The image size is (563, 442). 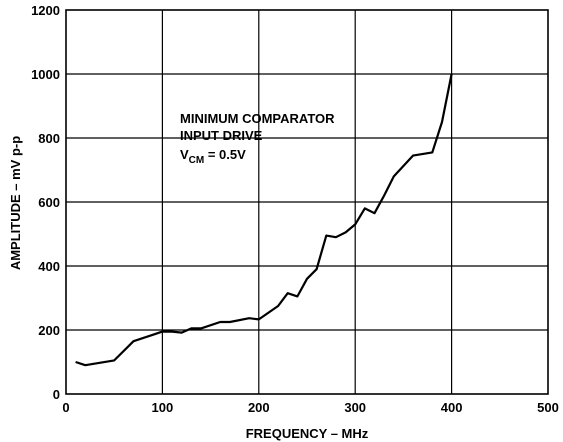 What do you see at coordinates (355, 407) in the screenshot?
I see `x-tick-label: 300` at bounding box center [355, 407].